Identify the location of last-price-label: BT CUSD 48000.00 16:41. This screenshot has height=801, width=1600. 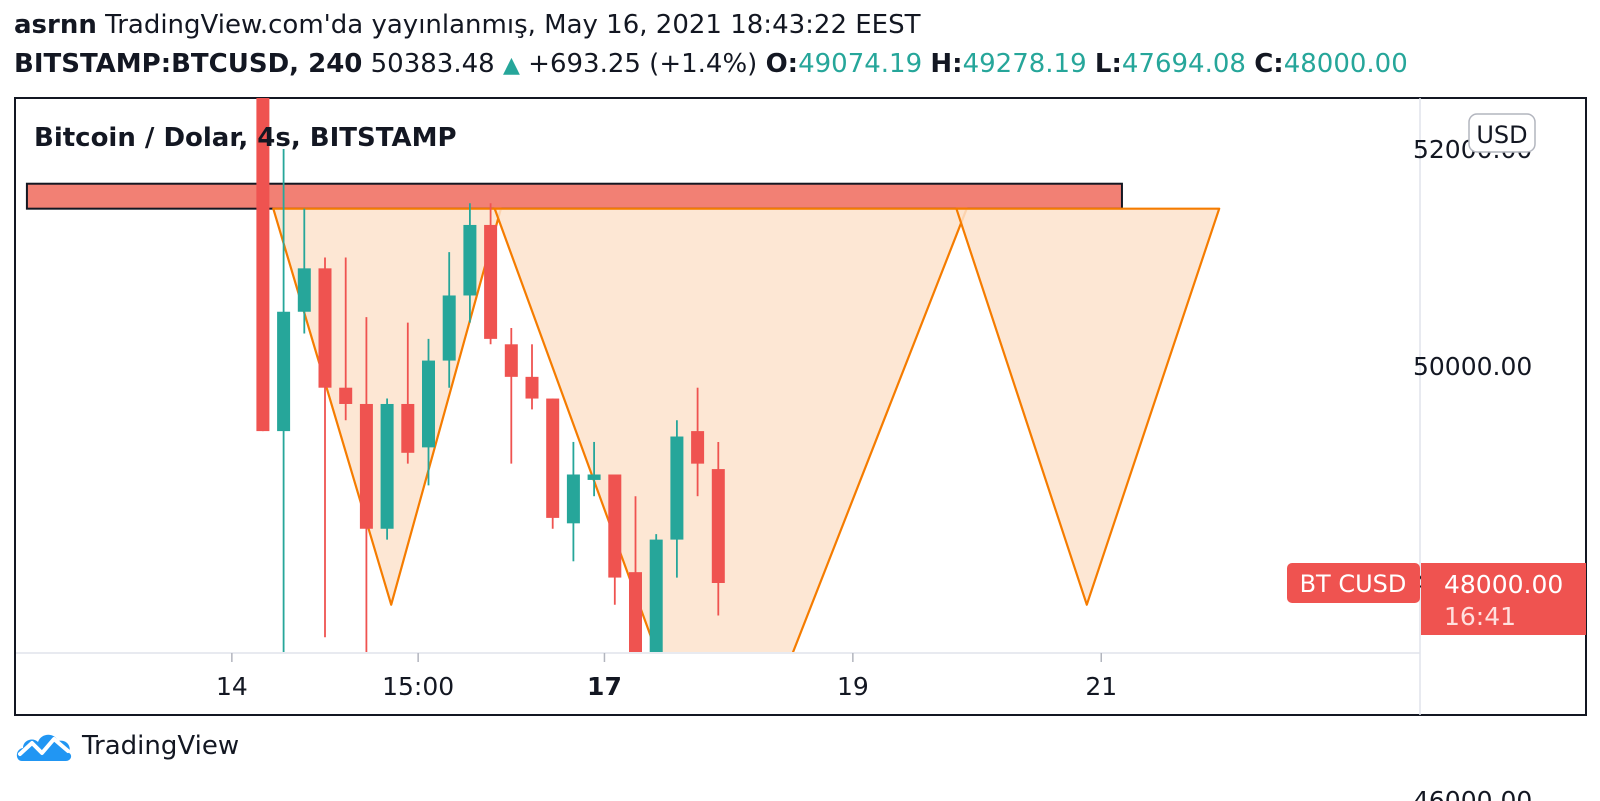
(1436, 599).